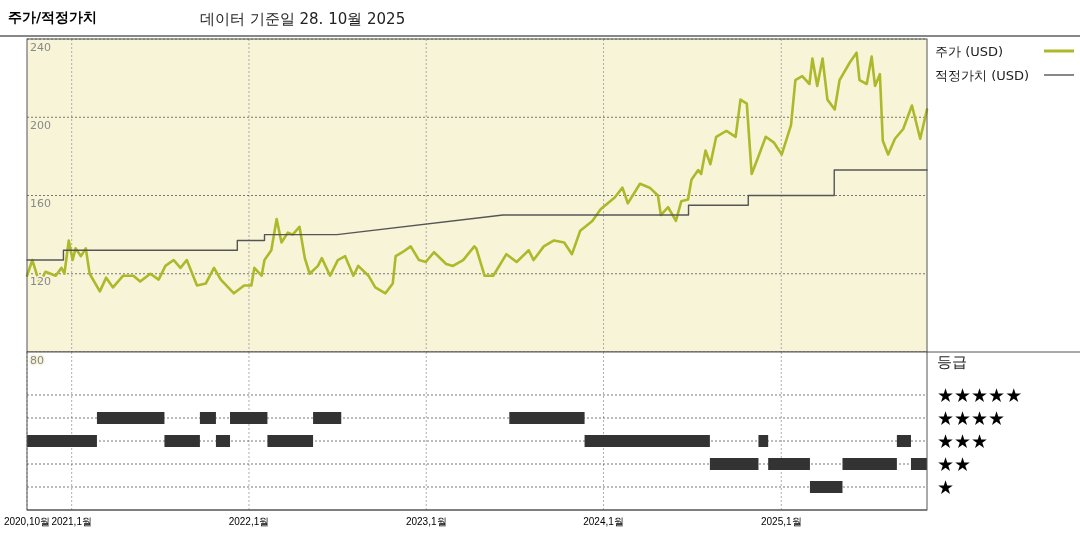 This screenshot has height=540, width=1080. Describe the element at coordinates (952, 362) in the screenshot. I see `y-axis-title: 등급` at that location.